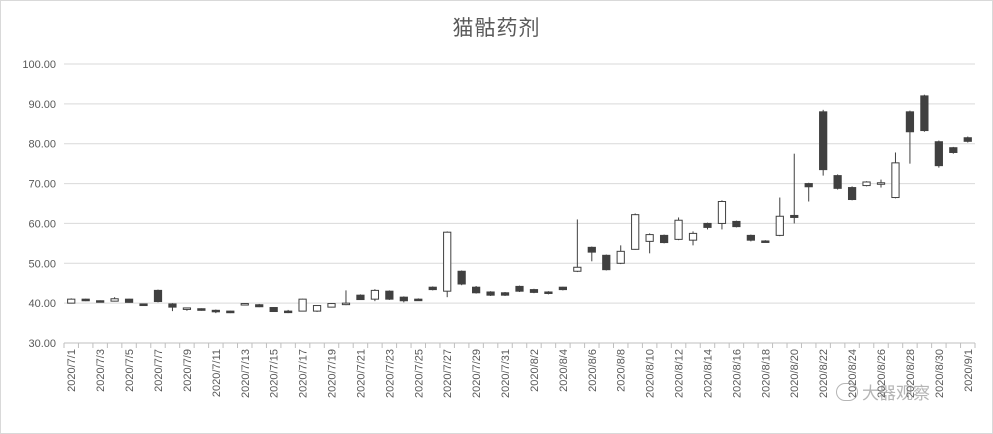  Describe the element at coordinates (506, 373) in the screenshot. I see `x-tick-label: 2020/7/31` at that location.